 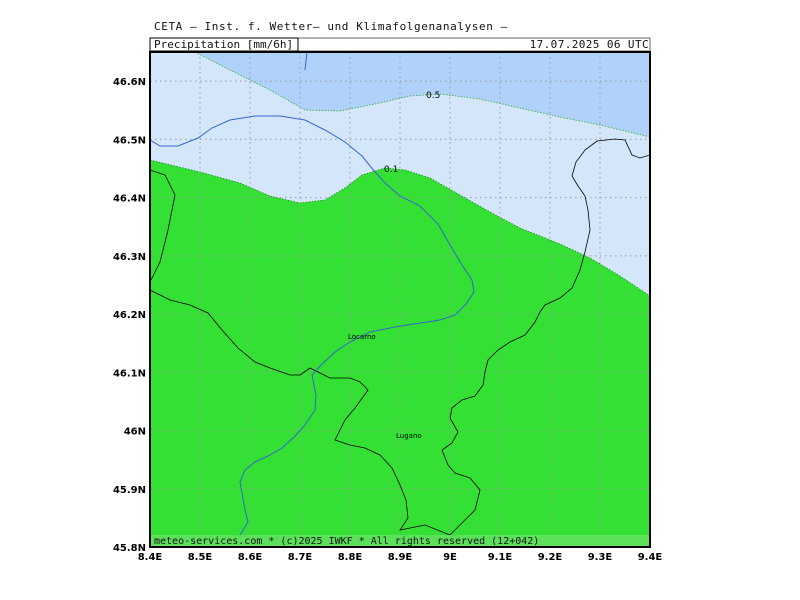 I want to click on contour-label-0.5: 0.5, so click(x=433, y=96).